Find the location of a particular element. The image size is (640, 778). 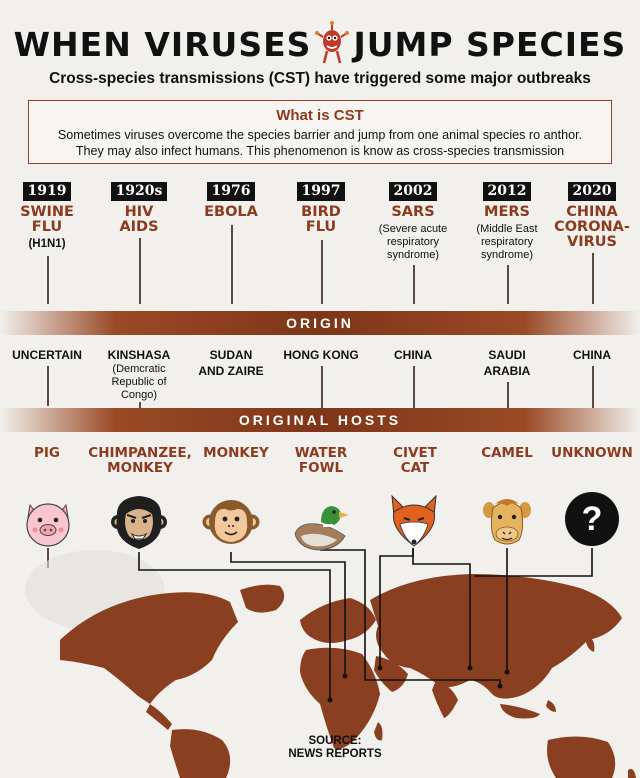

camel-icon is located at coordinates (507, 522).